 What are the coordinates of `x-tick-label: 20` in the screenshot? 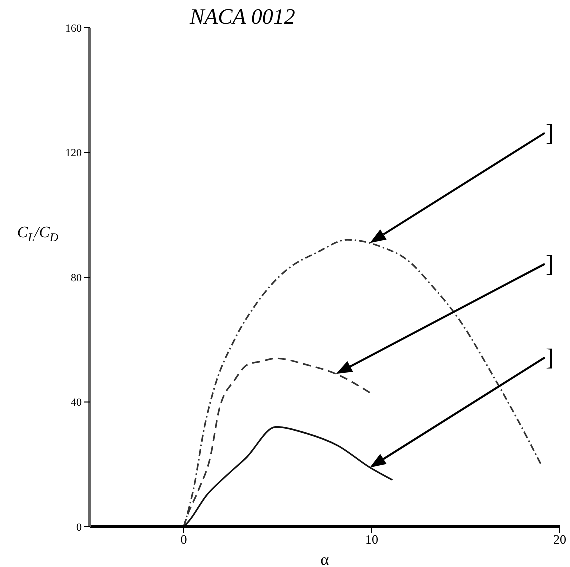 It's located at (560, 540).